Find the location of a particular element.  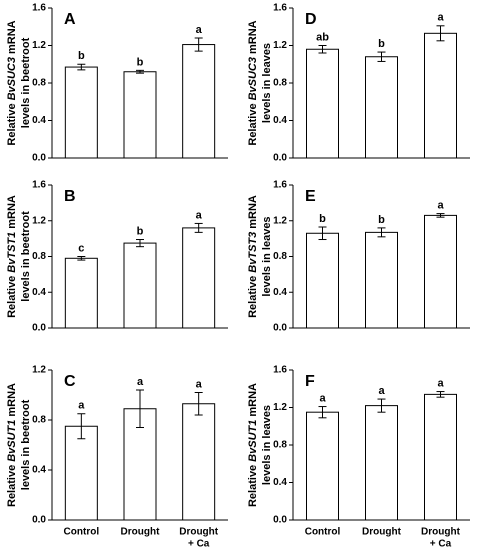

y-label-gene: BvTST1 is located at coordinates (12, 252).